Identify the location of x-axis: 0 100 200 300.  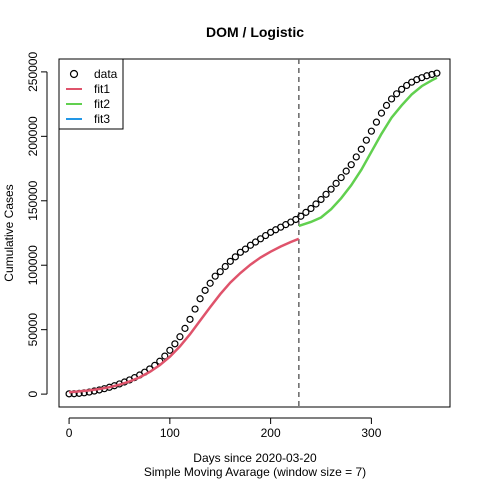
(224, 428).